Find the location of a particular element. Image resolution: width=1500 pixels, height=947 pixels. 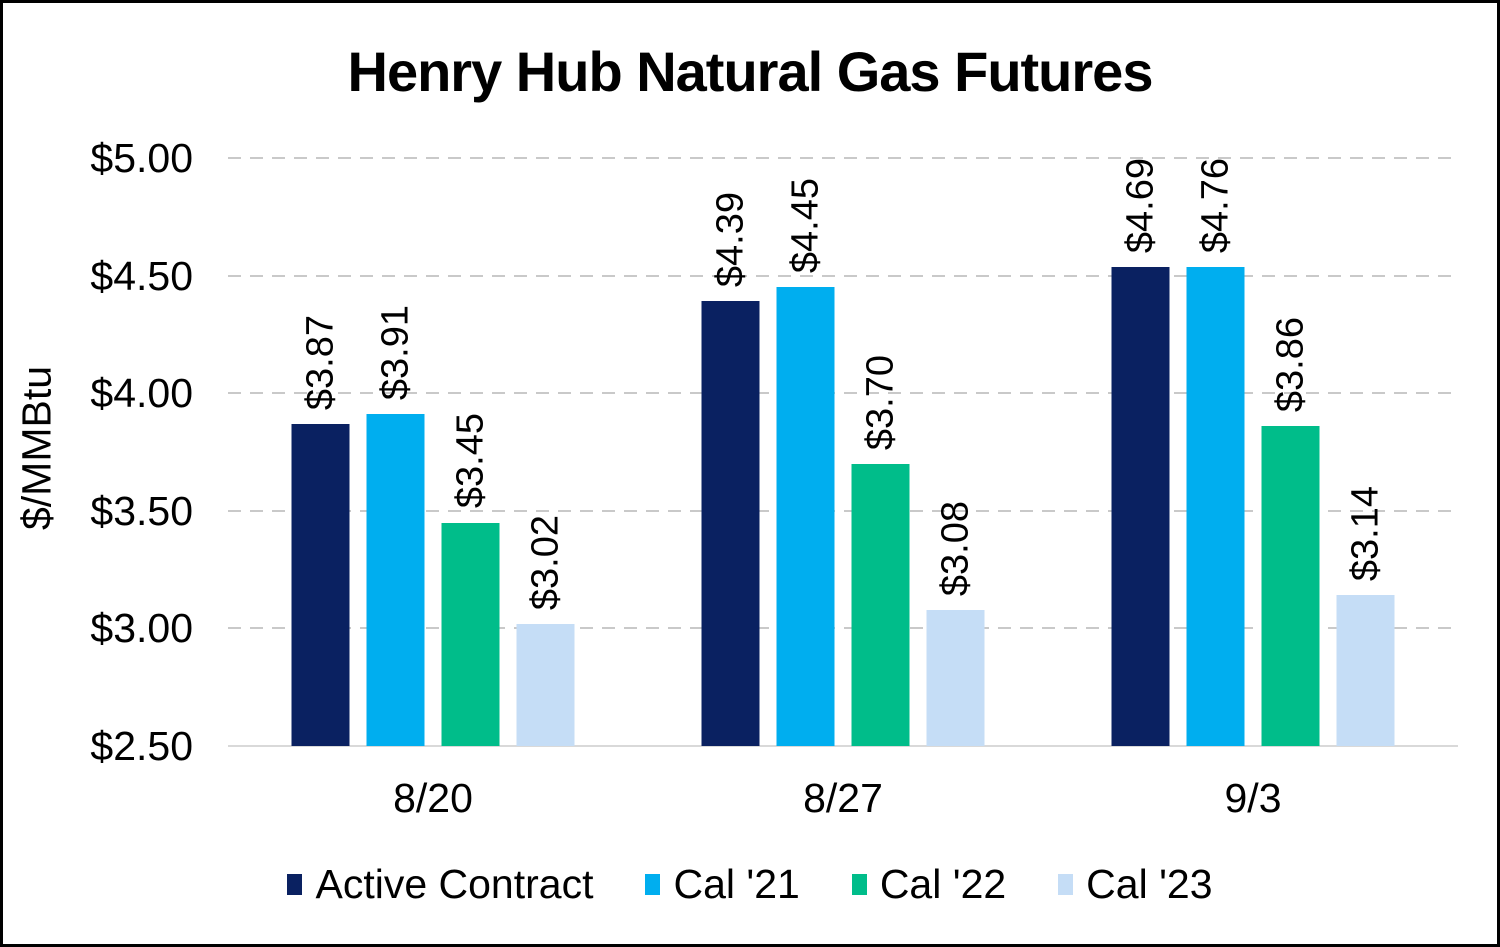

bar-value-label: $4.76 is located at coordinates (1215, 206).